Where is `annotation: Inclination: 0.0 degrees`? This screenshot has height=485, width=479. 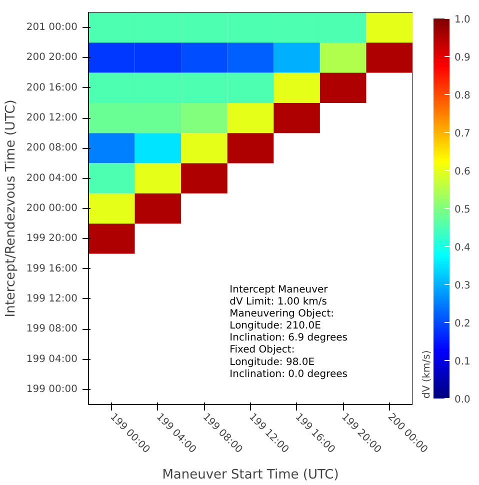
annotation: Inclination: 0.0 degrees is located at coordinates (289, 374).